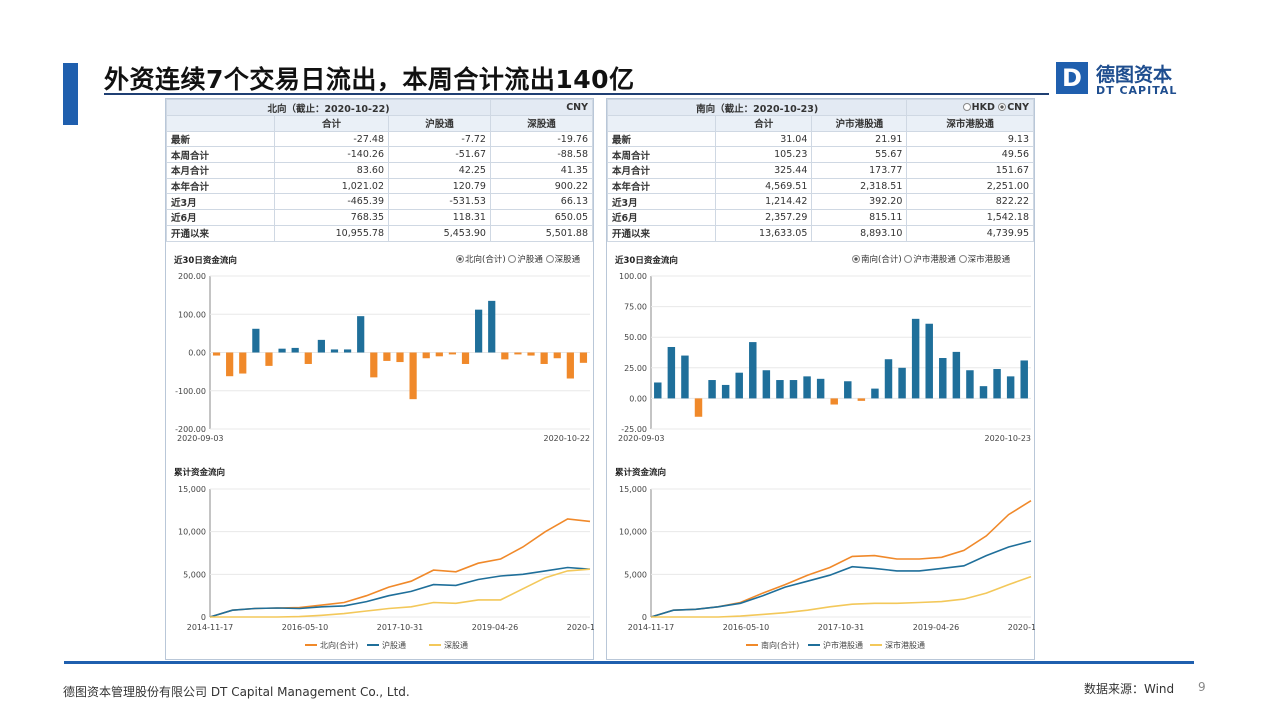 This screenshot has width=1280, height=720. I want to click on legend-label: 北向(合计), so click(339, 645).